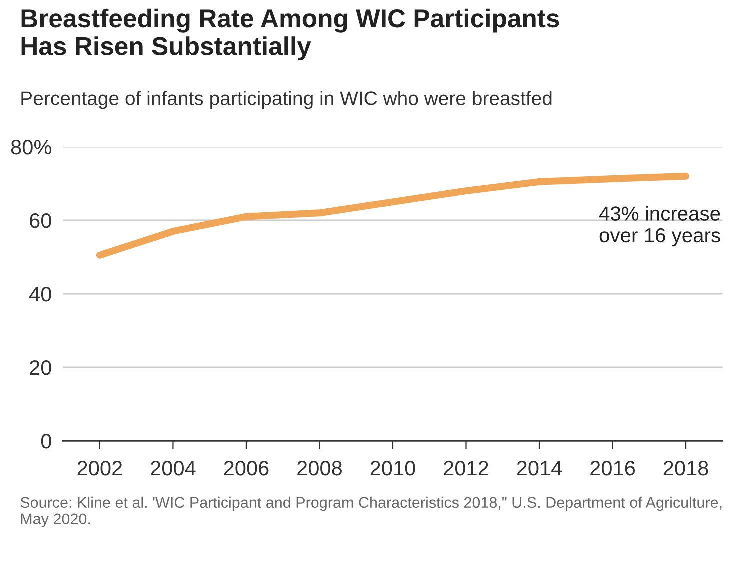 The width and height of the screenshot is (745, 588). What do you see at coordinates (246, 468) in the screenshot?
I see `x-tick-label: 2006` at bounding box center [246, 468].